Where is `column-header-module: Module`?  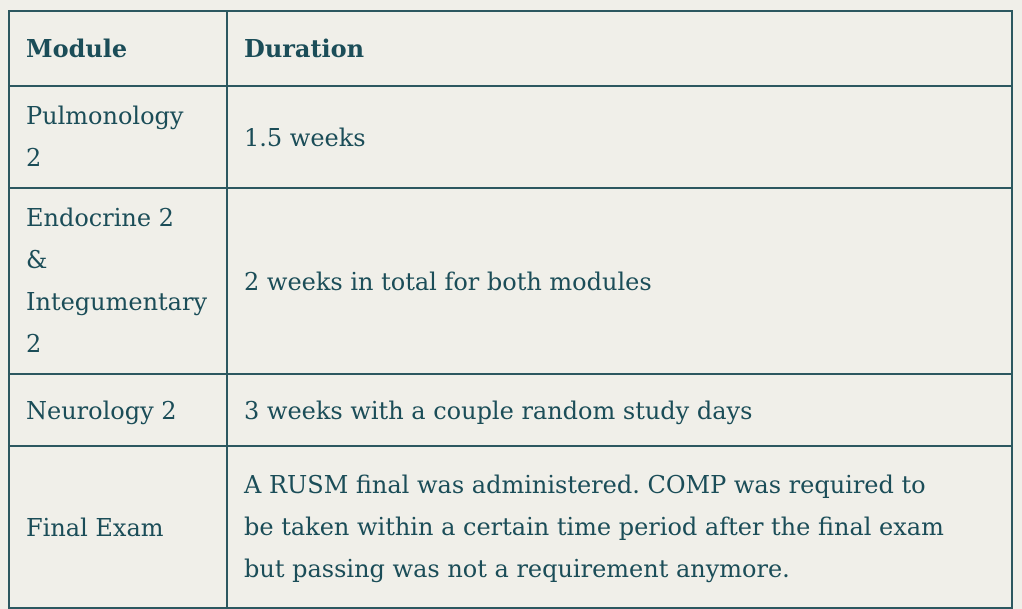
column-header-module: Module is located at coordinates (118, 48).